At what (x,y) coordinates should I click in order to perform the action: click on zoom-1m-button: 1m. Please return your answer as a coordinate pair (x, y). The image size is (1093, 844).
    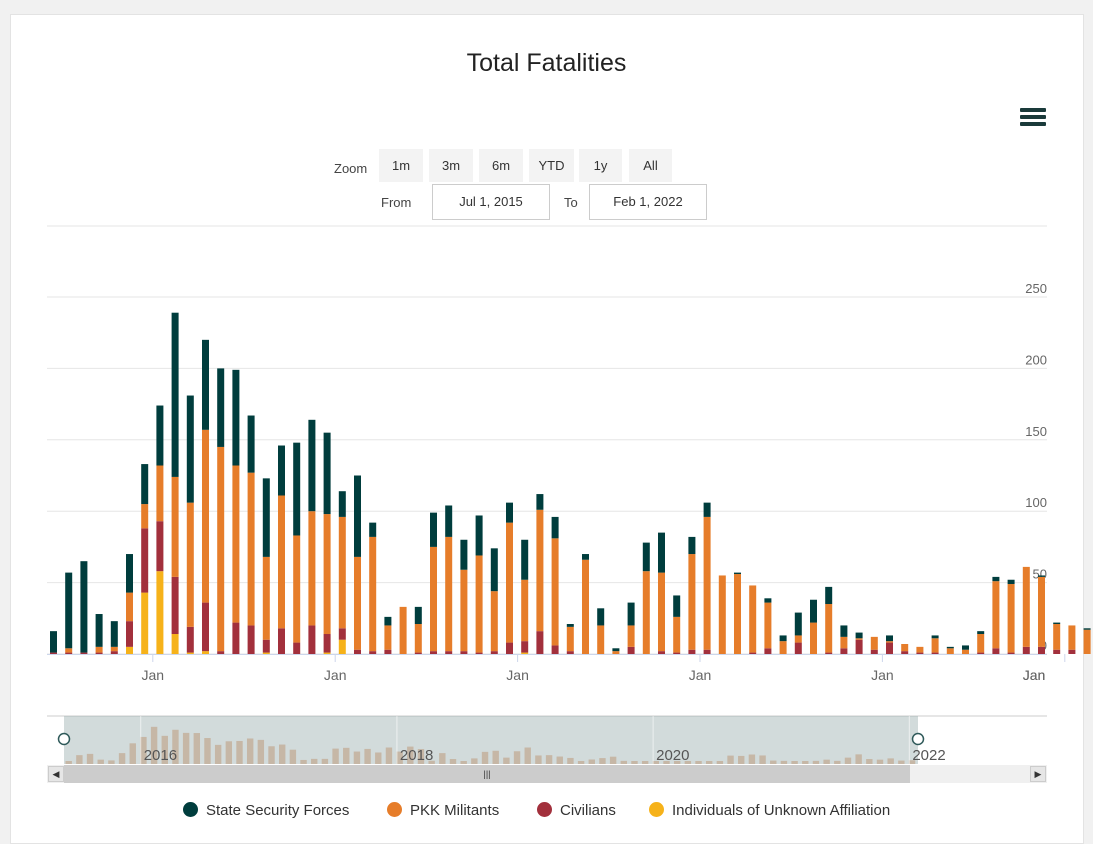
    Looking at the image, I should click on (401, 165).